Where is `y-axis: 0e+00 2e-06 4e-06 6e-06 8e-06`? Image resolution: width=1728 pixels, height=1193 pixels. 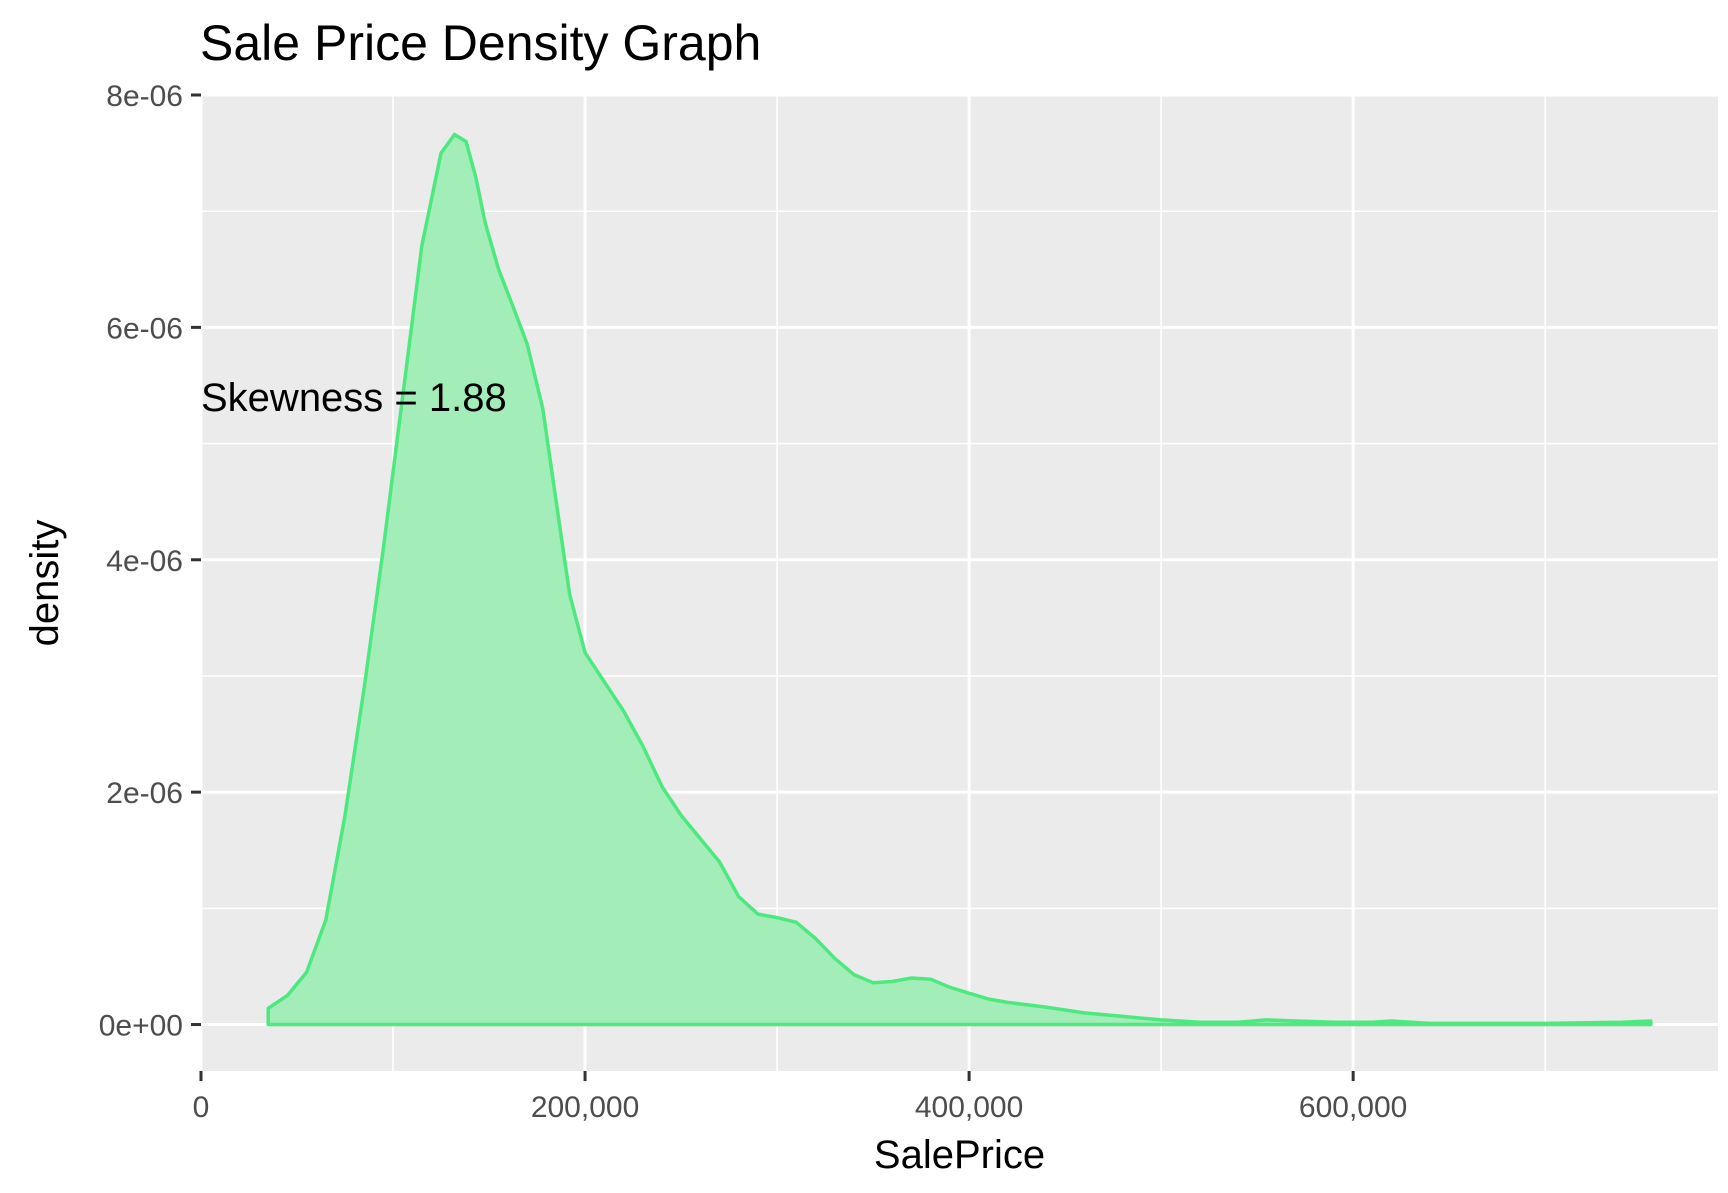
y-axis: 0e+00 2e-06 4e-06 6e-06 8e-06 is located at coordinates (150, 561).